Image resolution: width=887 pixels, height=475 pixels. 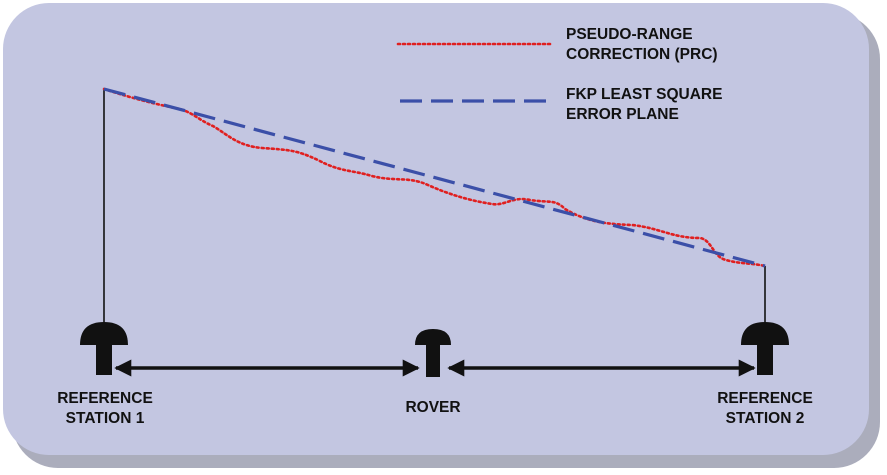 I want to click on legend-fkp-line1: FKP LEAST SQUARE, so click(x=644, y=94).